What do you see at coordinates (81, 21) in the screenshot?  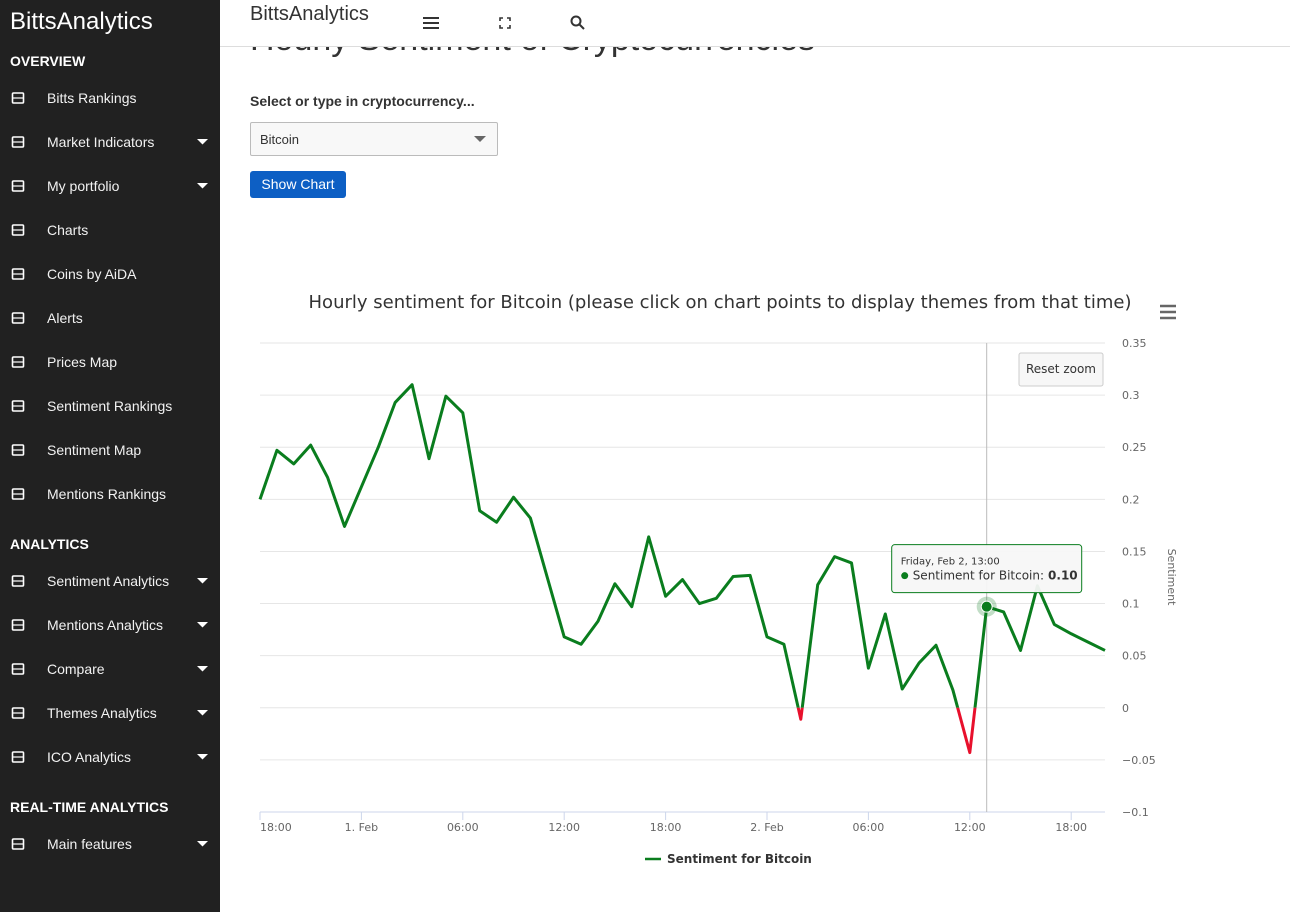 I see `brand: BittsAnalytics` at bounding box center [81, 21].